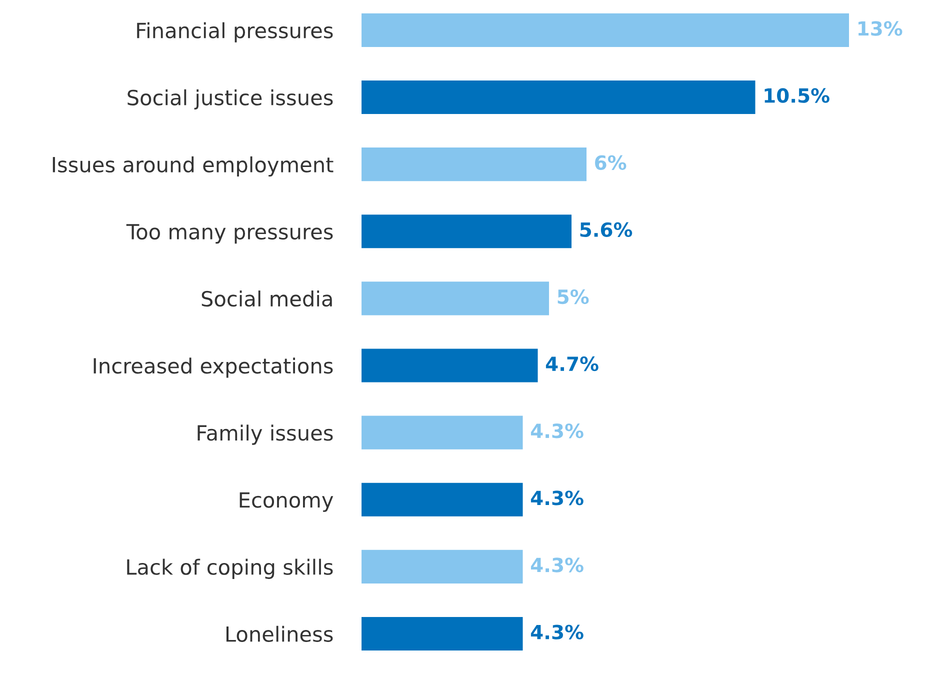  I want to click on y-tick-label: Lack of coping skills, so click(230, 568).